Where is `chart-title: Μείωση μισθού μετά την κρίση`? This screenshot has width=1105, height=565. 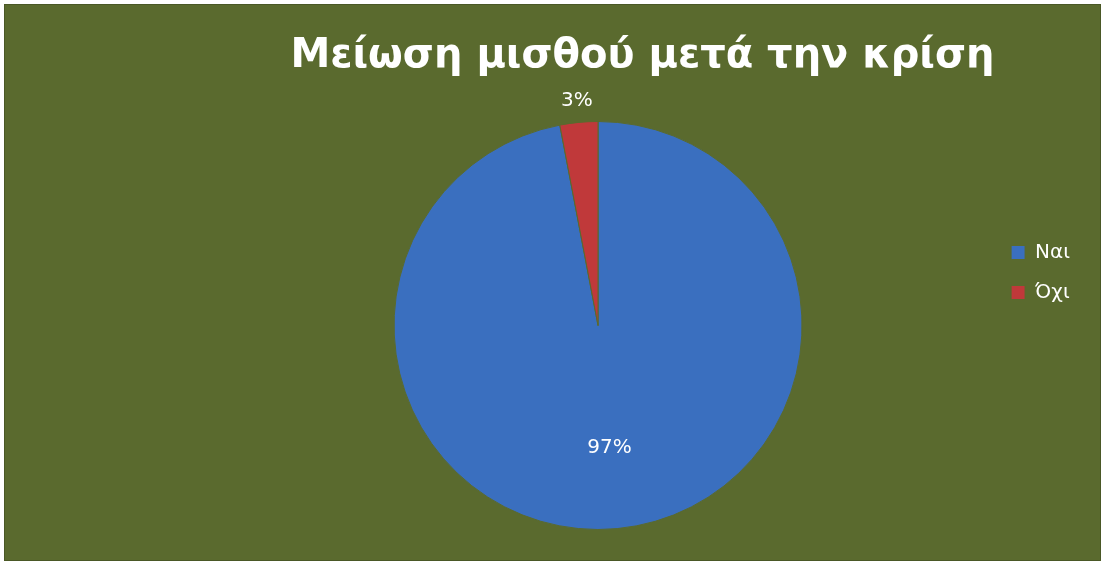
chart-title: Μείωση μισθού μετά την κρίση is located at coordinates (642, 53).